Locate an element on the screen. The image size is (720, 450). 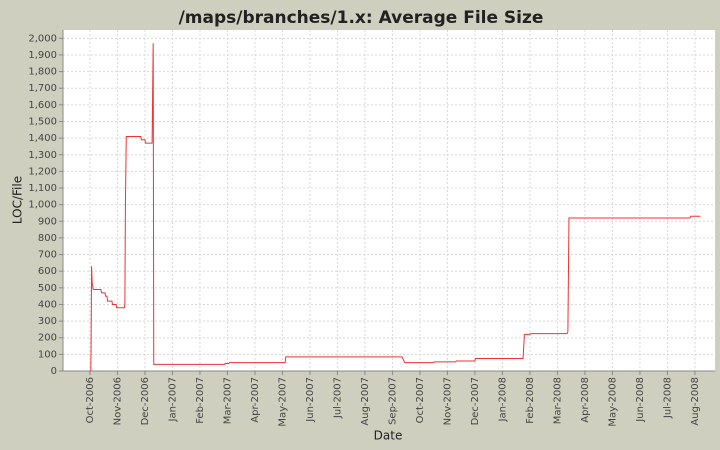
y-tick-label: 800 is located at coordinates (47, 238).